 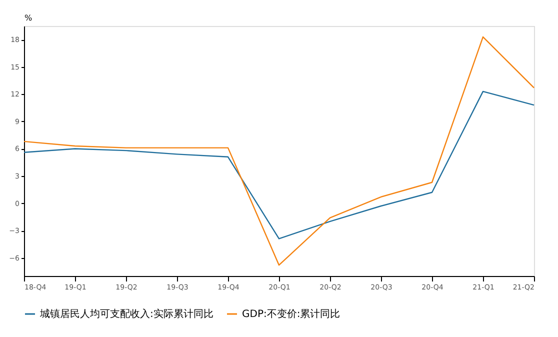 I want to click on legend-label: GDP:不变价:累计同比, so click(x=291, y=314).